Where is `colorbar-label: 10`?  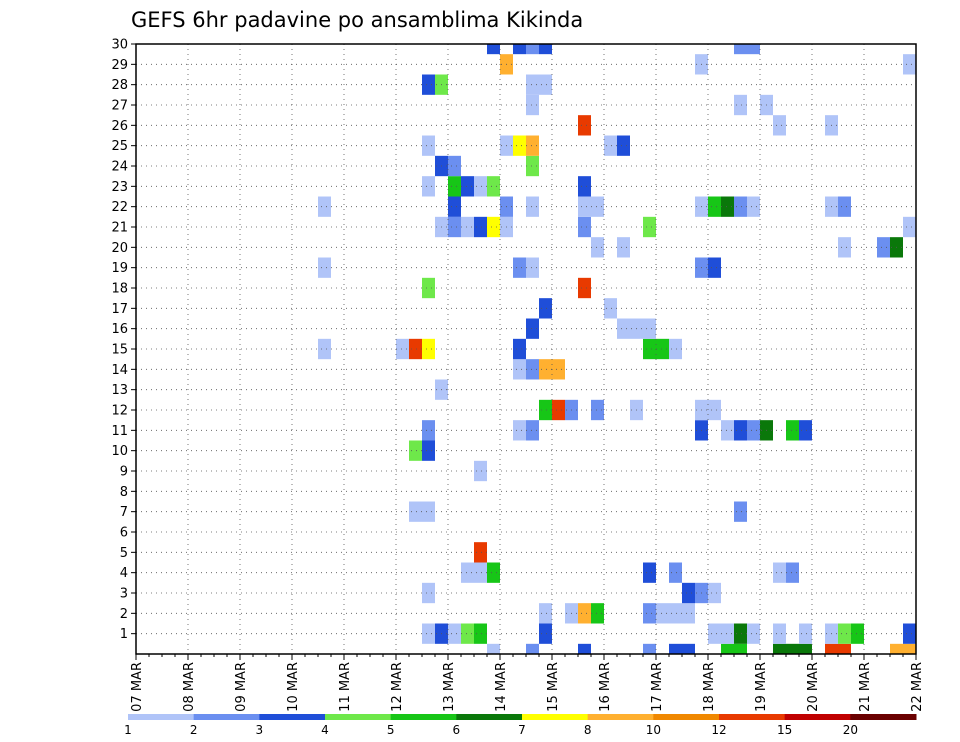 colorbar-label: 10 is located at coordinates (653, 730).